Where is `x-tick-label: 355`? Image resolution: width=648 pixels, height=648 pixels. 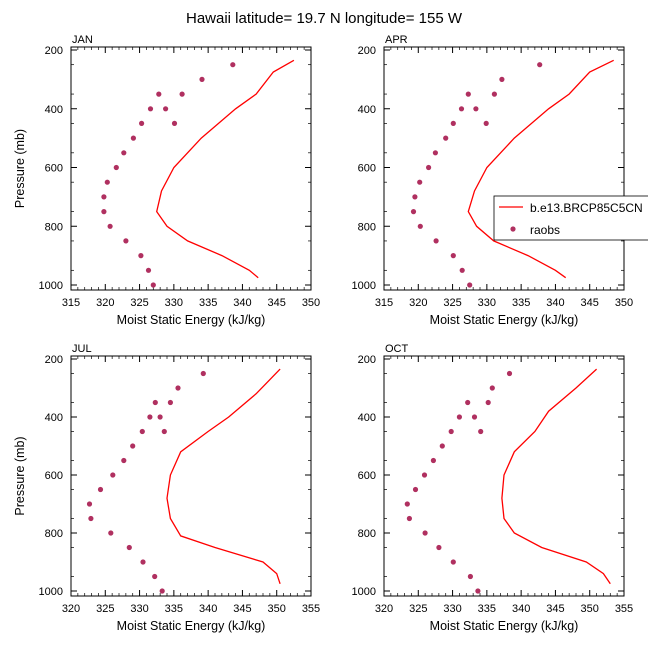
x-tick-label: 355 is located at coordinates (311, 609).